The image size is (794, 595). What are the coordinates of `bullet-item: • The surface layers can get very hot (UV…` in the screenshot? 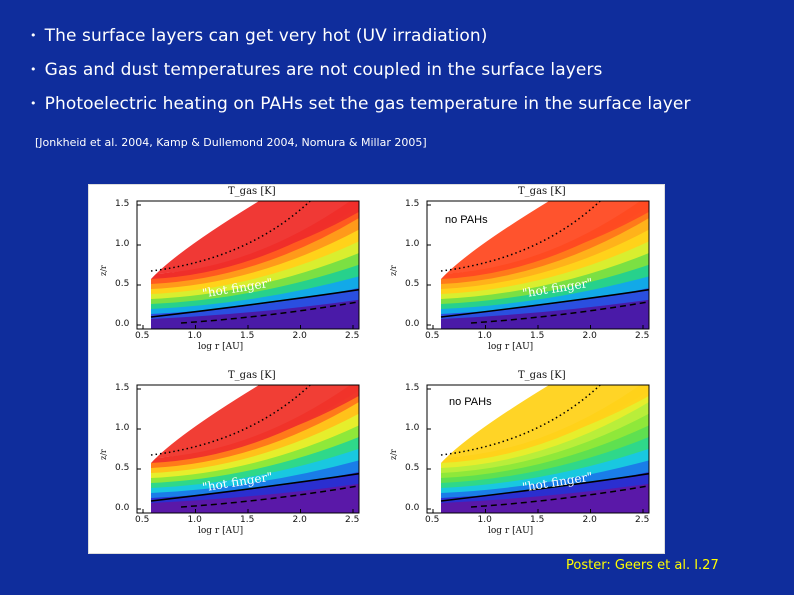 It's located at (410, 43).